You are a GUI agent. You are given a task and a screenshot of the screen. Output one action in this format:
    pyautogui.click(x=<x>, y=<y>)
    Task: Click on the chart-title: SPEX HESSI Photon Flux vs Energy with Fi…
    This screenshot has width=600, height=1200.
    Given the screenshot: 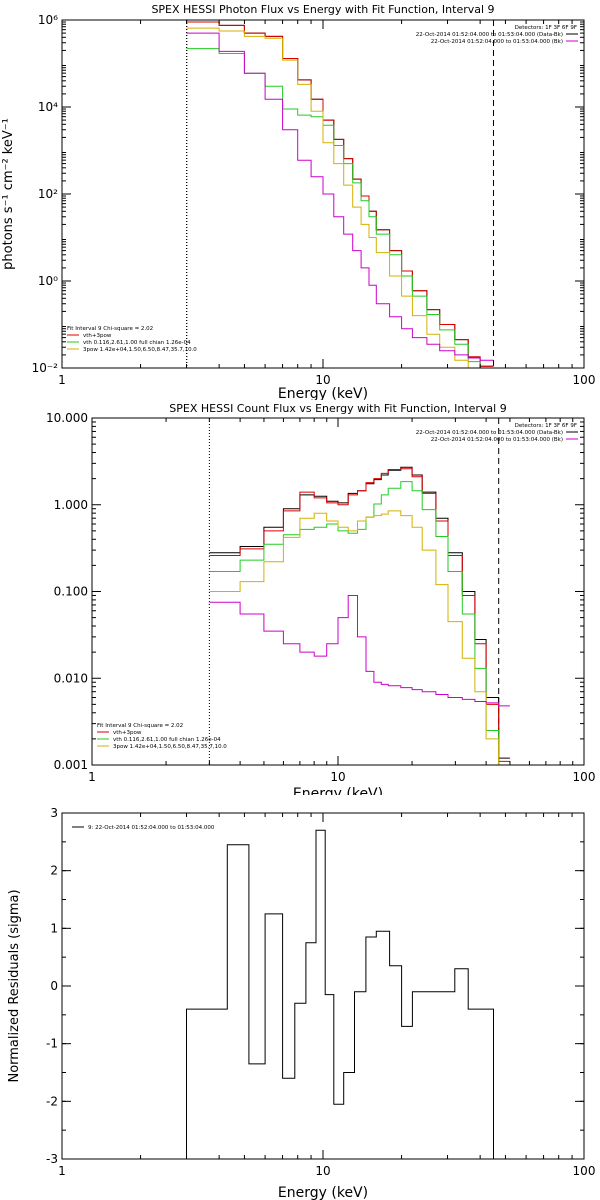 What is the action you would take?
    pyautogui.click(x=322, y=9)
    